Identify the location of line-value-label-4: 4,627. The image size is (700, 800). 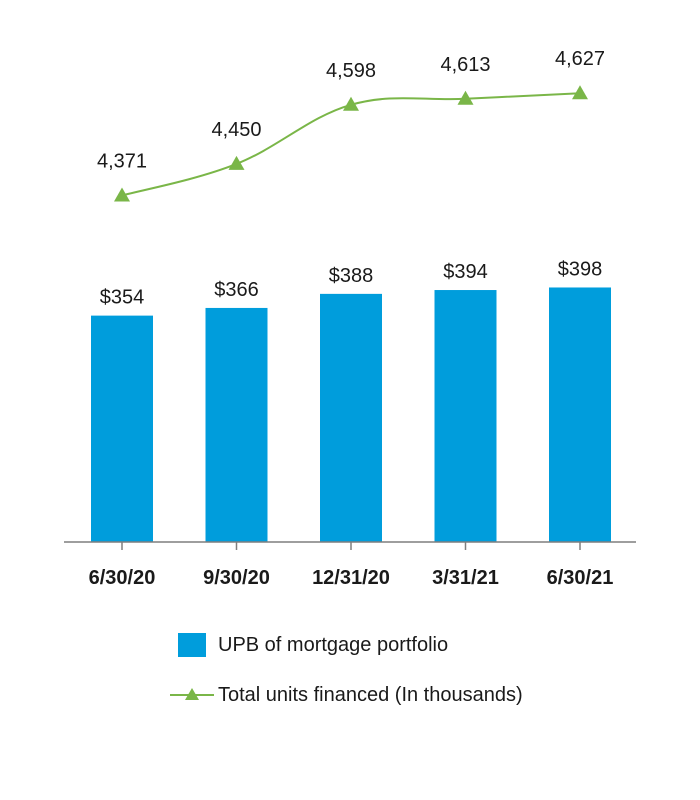
(580, 59).